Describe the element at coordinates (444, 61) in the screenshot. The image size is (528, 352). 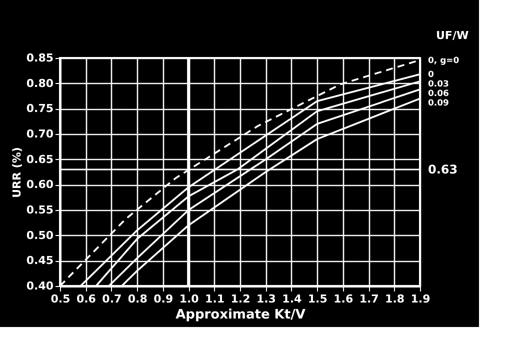
I see `series-label: 0, g=0` at that location.